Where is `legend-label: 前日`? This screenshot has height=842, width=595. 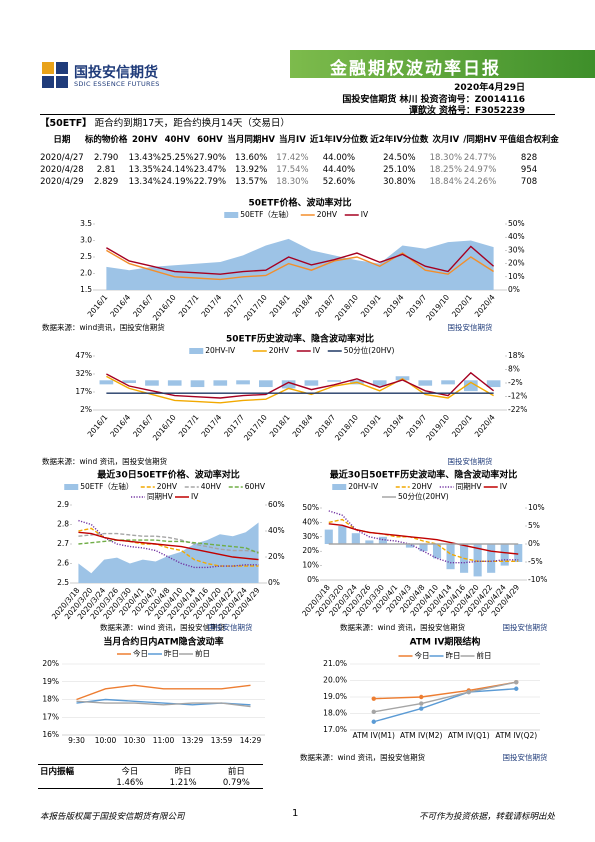 legend-label: 前日 is located at coordinates (202, 653).